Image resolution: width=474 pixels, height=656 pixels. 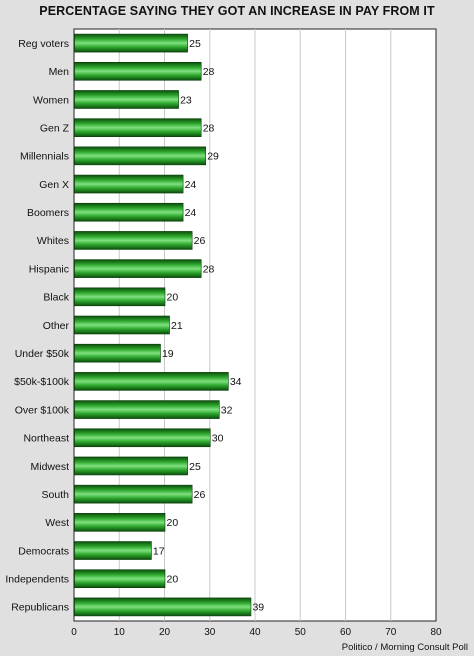 I want to click on category-label: Millennials, so click(x=44, y=157).